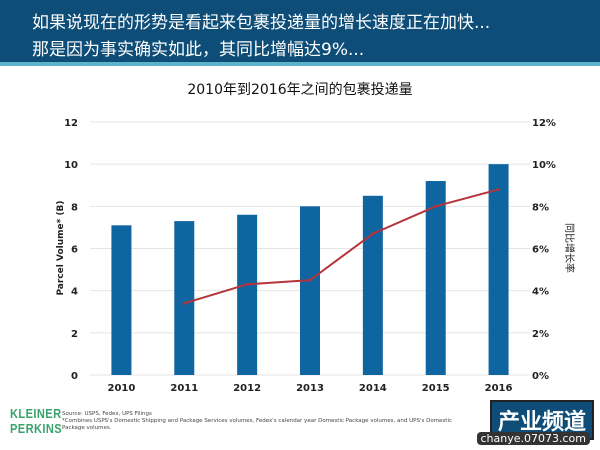  What do you see at coordinates (540, 334) in the screenshot?
I see `y2-tick-label: 2%` at bounding box center [540, 334].